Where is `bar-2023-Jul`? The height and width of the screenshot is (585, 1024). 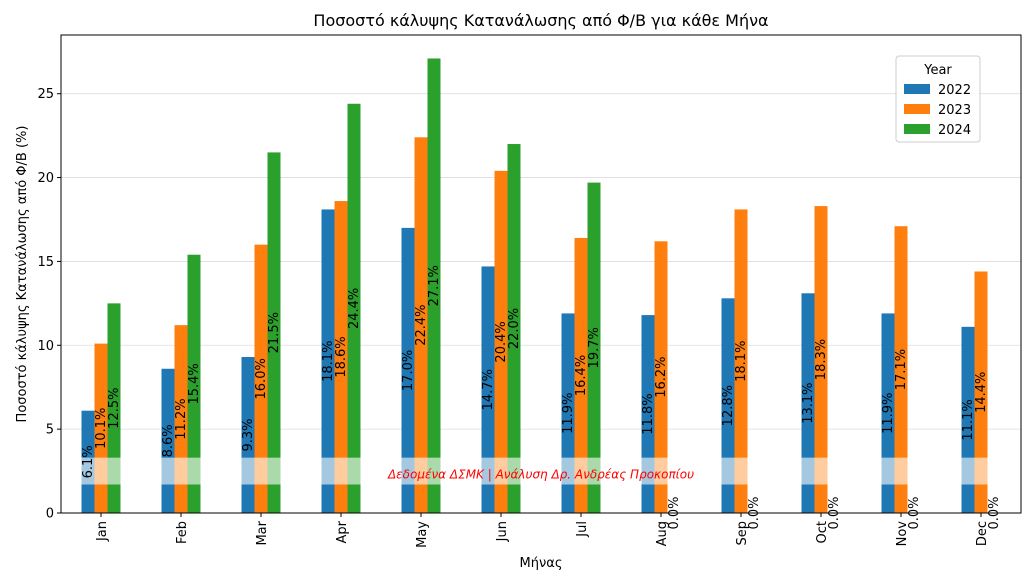
bar-2023-Jul is located at coordinates (581, 375).